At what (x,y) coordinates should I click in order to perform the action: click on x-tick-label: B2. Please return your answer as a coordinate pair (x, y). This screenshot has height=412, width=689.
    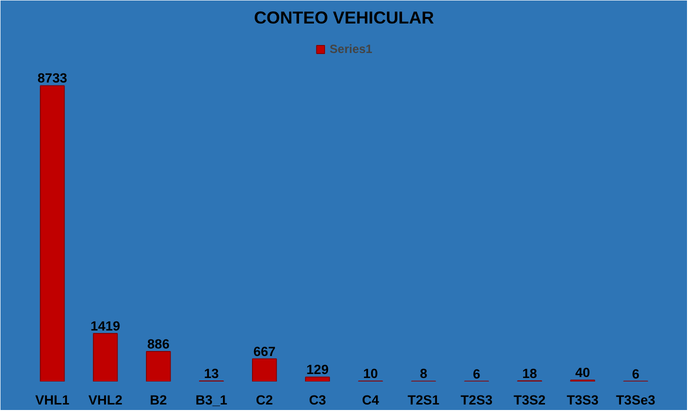
    Looking at the image, I should click on (158, 400).